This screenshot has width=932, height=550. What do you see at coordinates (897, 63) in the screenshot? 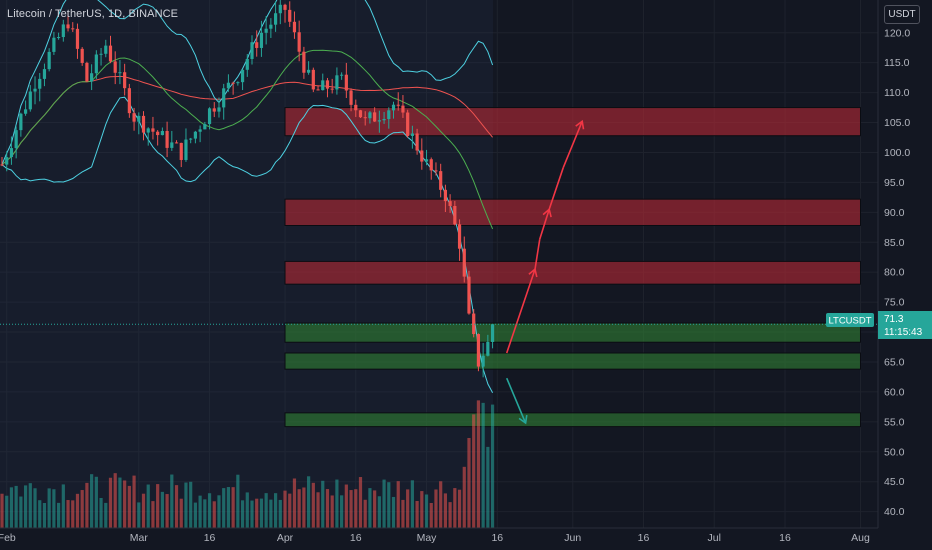
I see `price-tick-label: 115.0` at bounding box center [897, 63].